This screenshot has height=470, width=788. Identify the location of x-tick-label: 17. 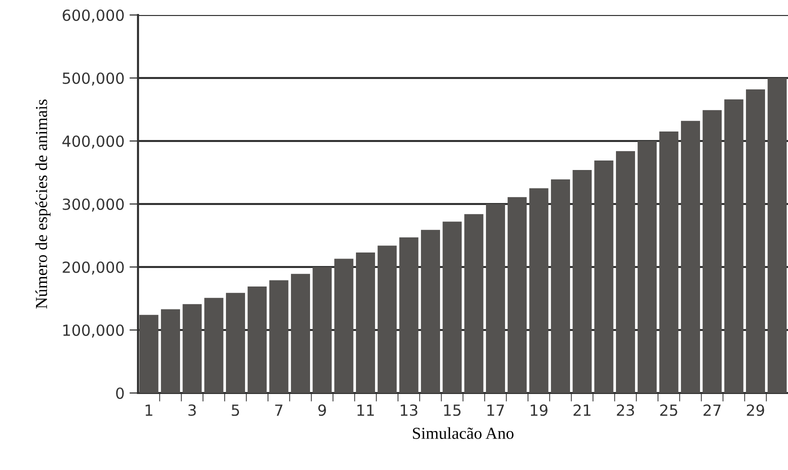
(495, 410).